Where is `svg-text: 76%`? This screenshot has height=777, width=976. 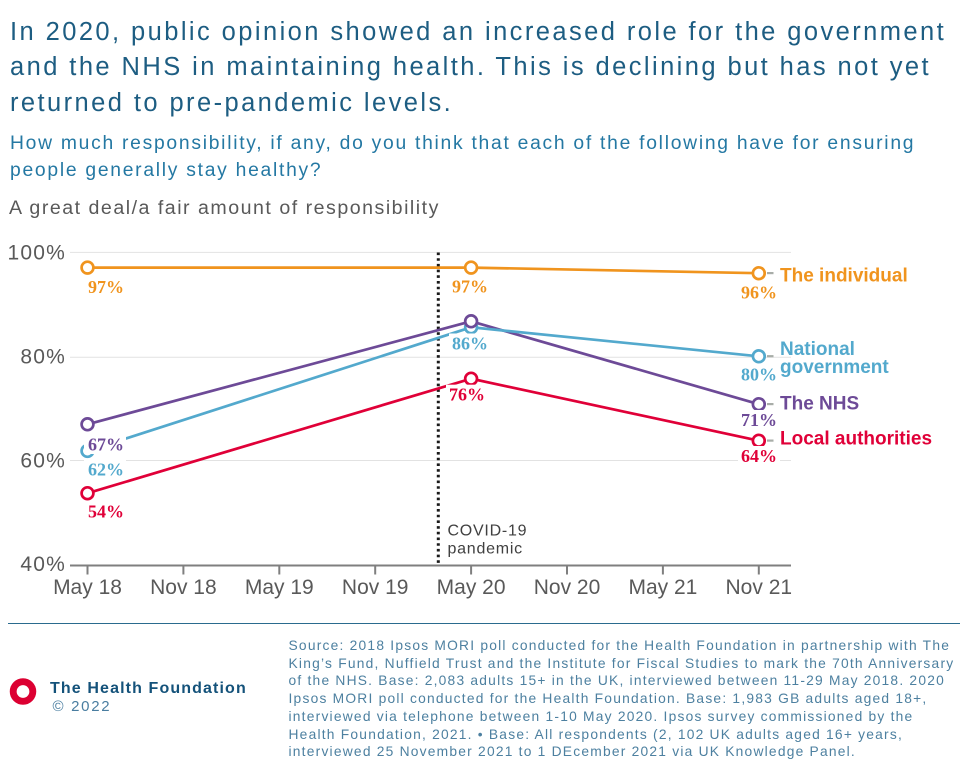
svg-text: 76% is located at coordinates (467, 395).